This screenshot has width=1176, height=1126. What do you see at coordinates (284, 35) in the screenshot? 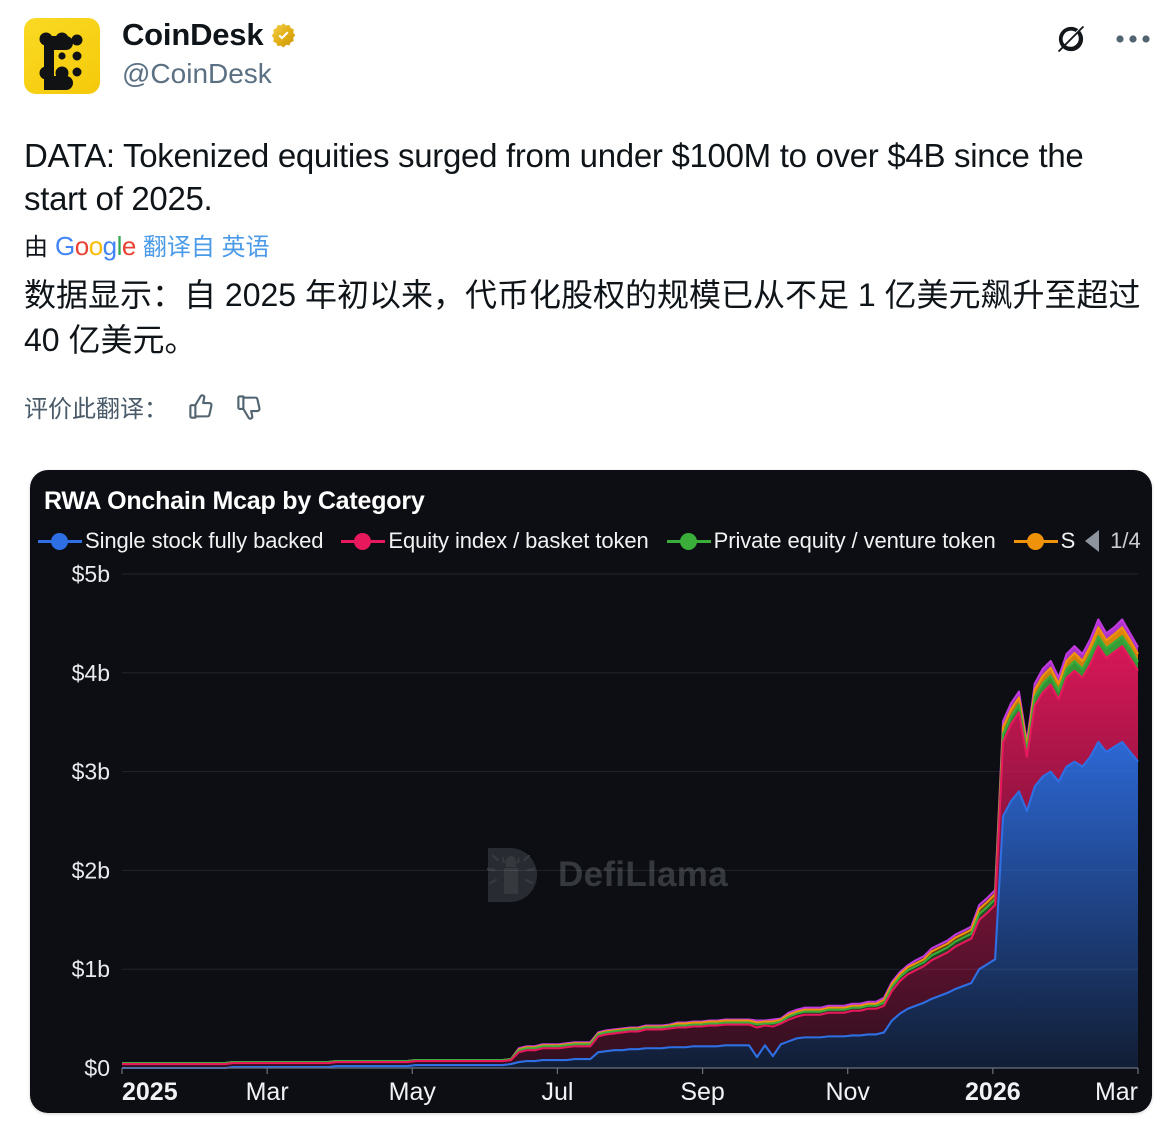
I see `verified-badge-icon` at bounding box center [284, 35].